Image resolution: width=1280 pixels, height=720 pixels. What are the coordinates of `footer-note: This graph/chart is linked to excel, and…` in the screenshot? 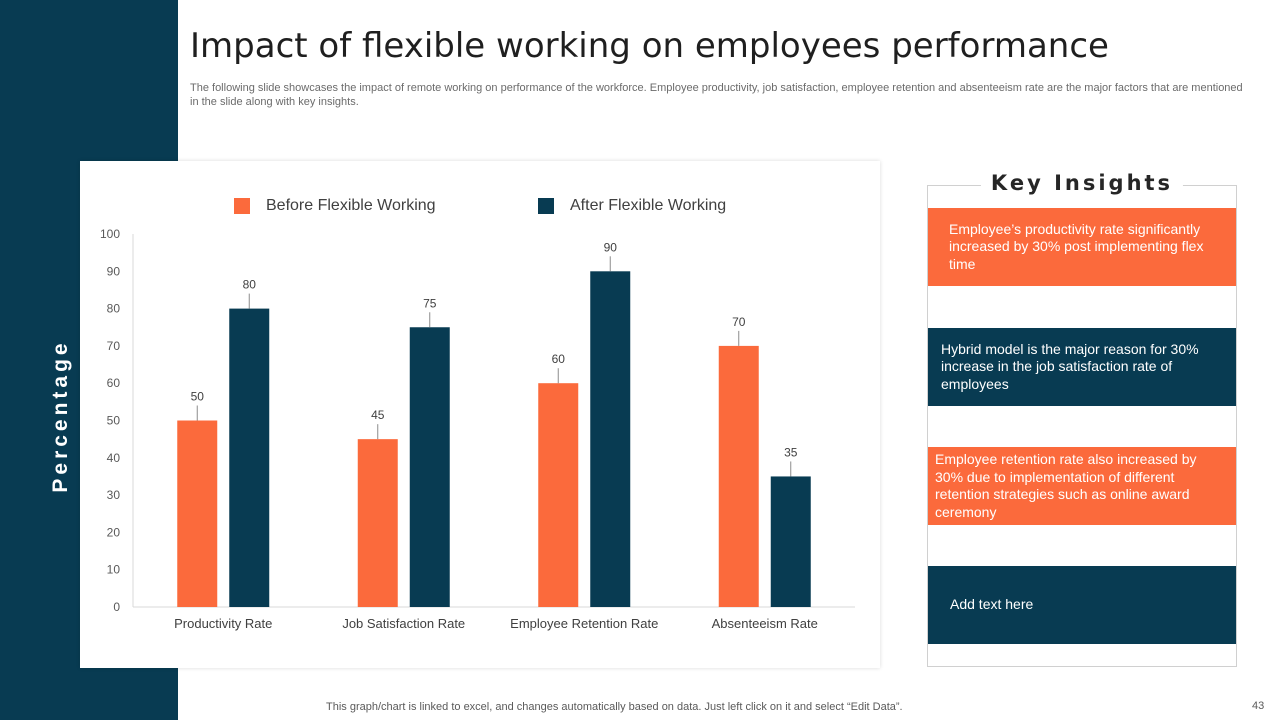 It's located at (614, 707).